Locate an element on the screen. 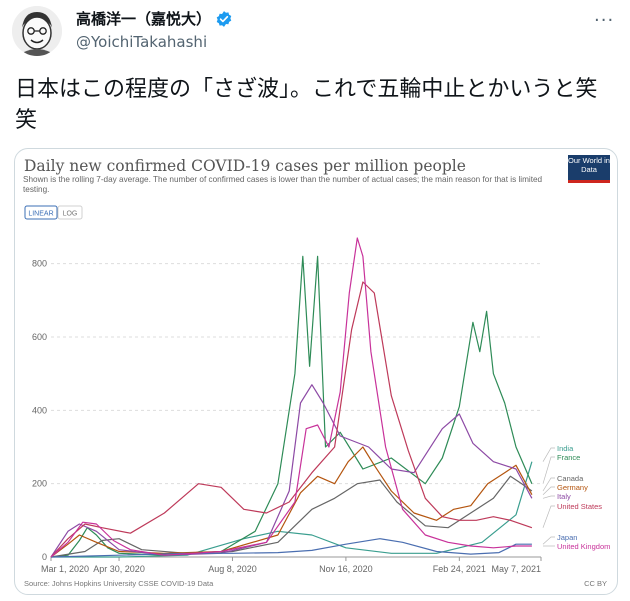  legend-label-italy: Italy is located at coordinates (564, 496).